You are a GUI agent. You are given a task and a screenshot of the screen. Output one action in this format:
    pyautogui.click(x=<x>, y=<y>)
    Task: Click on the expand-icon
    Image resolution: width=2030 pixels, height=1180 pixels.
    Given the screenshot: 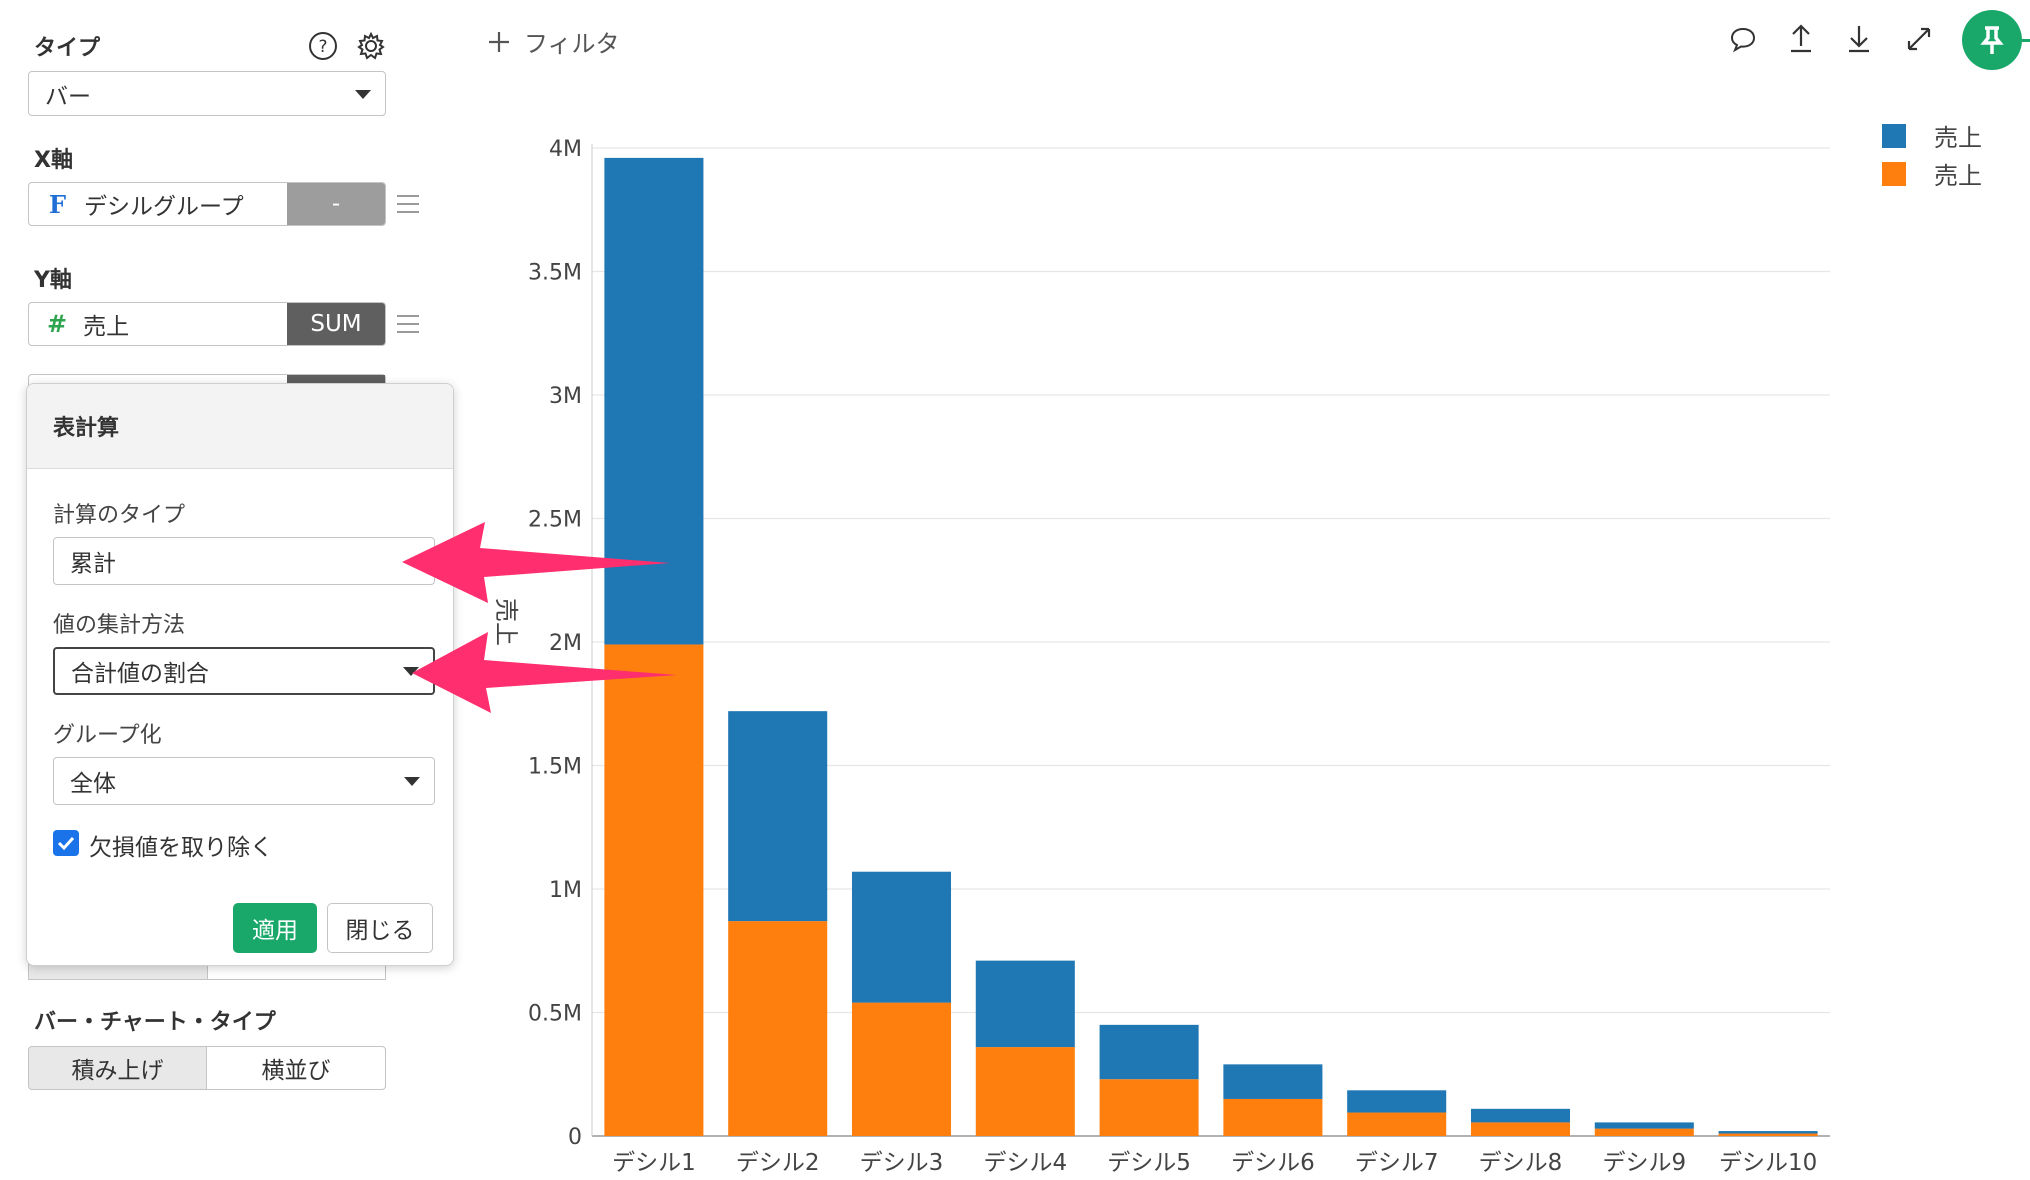 What is the action you would take?
    pyautogui.click(x=1919, y=41)
    